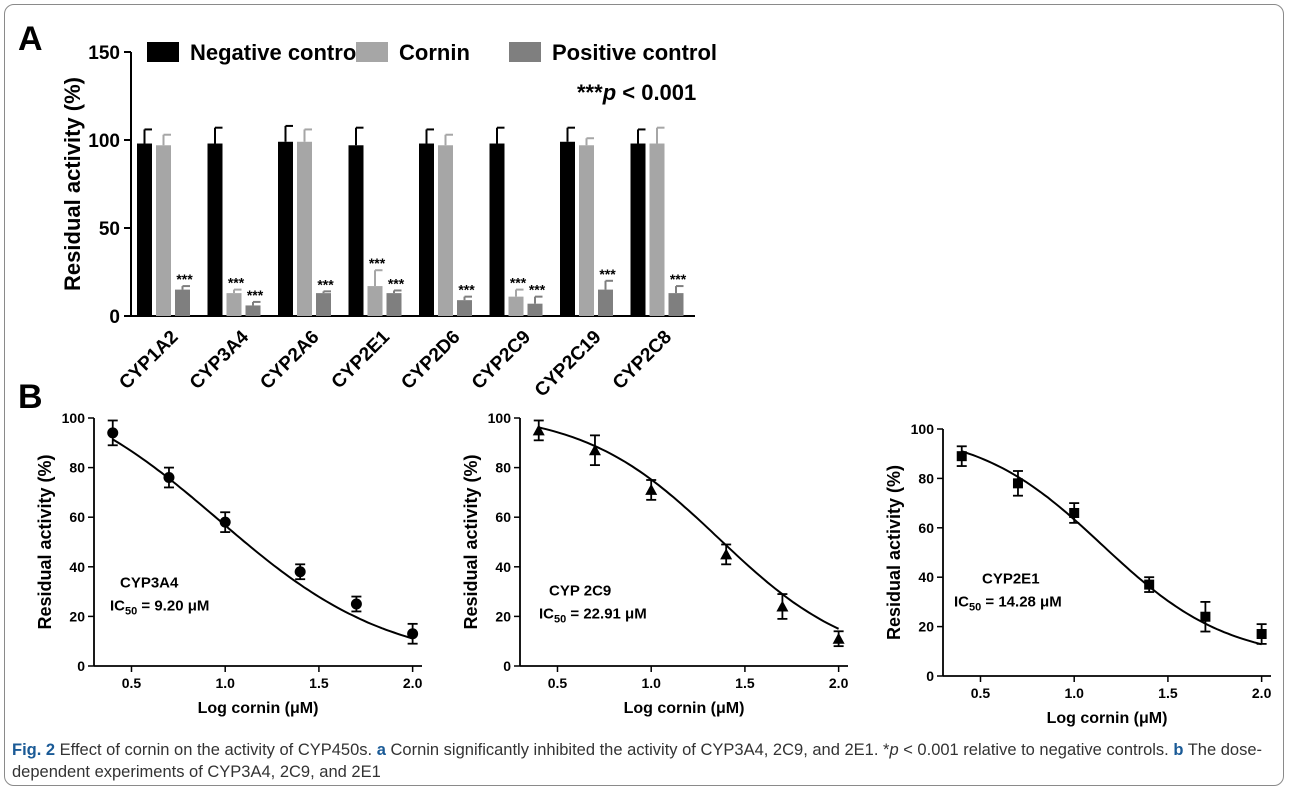 The width and height of the screenshot is (1292, 793). Describe the element at coordinates (634, 52) in the screenshot. I see `legend-label: Positive control` at that location.